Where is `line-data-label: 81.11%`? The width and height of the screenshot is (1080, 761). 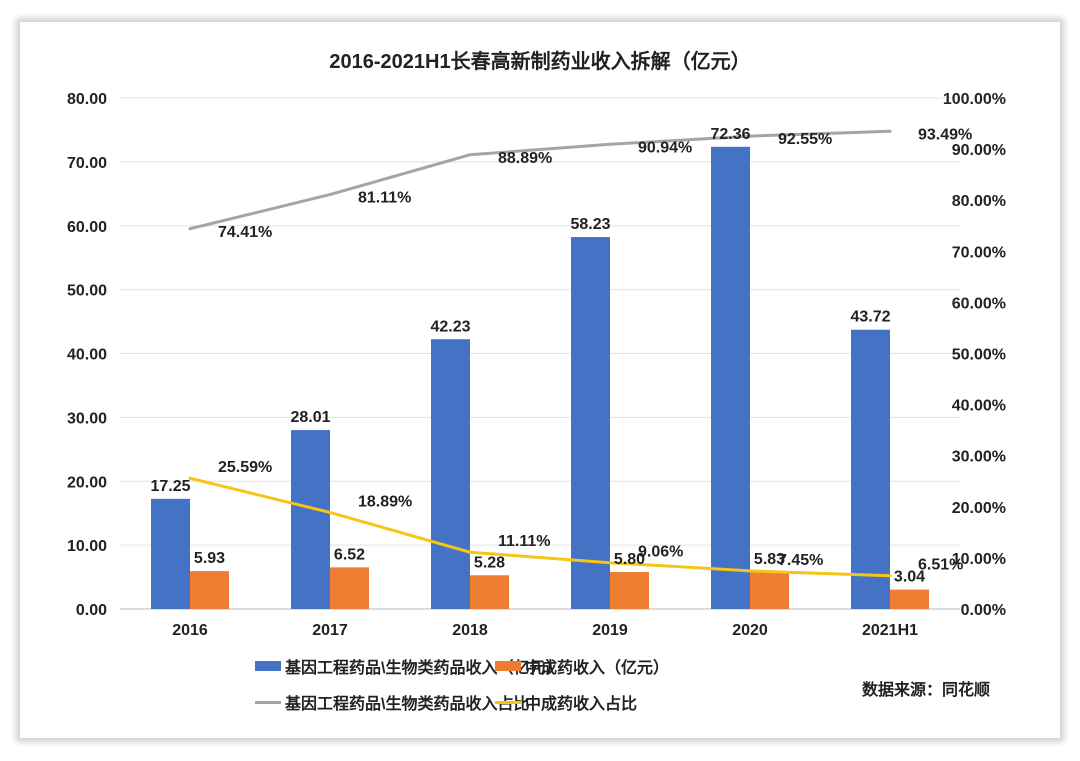 line-data-label: 81.11% is located at coordinates (384, 198).